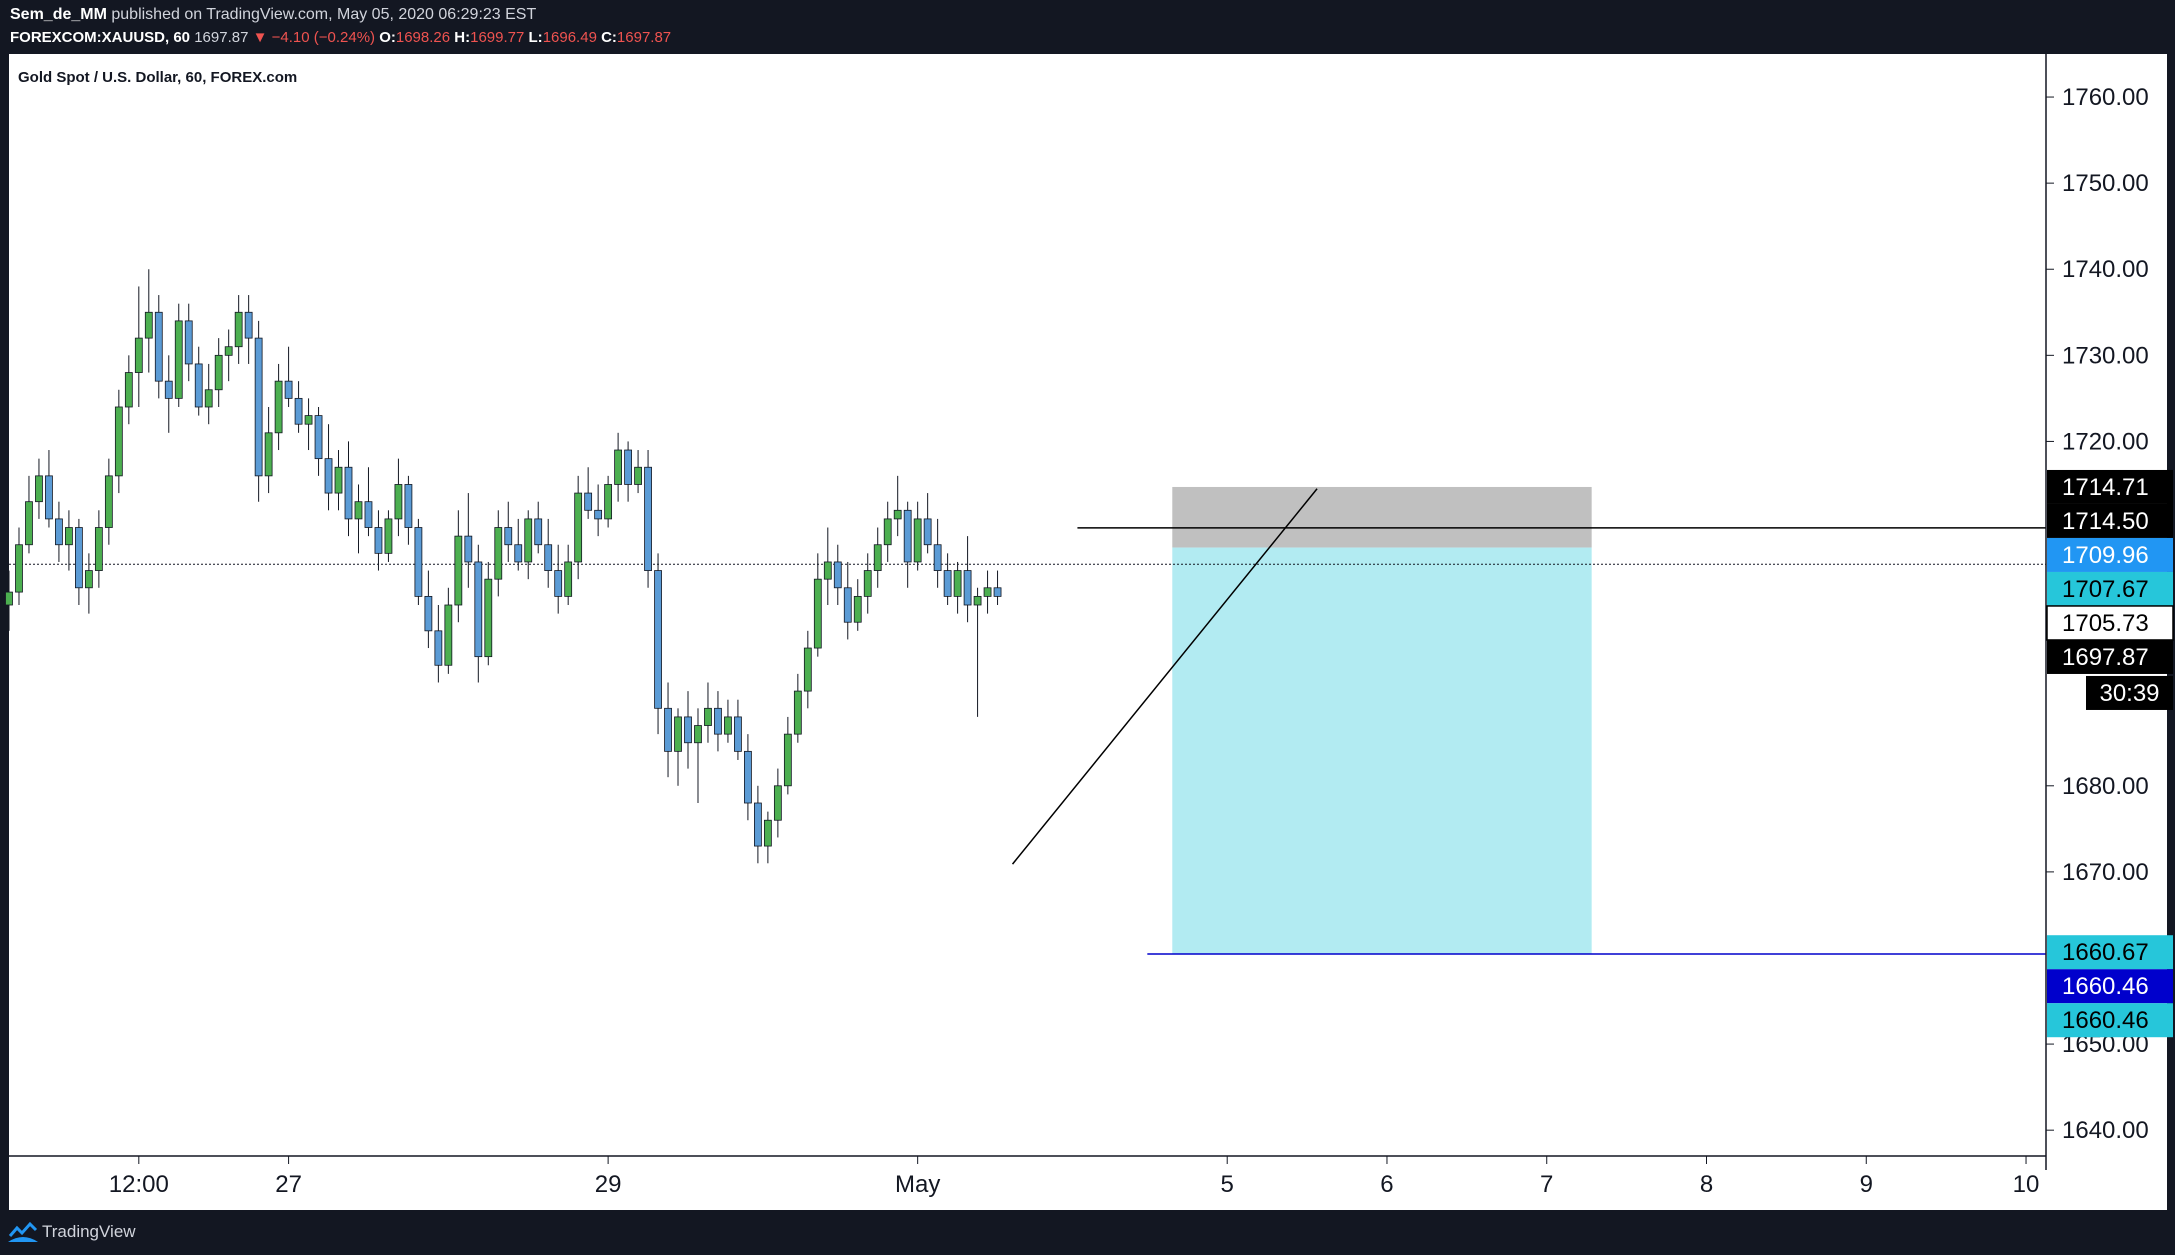 This screenshot has width=2175, height=1255. I want to click on countdown-box, so click(2129, 692).